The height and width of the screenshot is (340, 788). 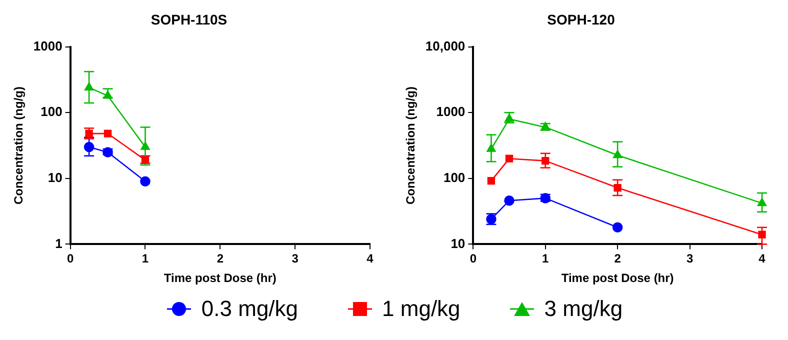 I want to click on chart-title: SOPH-120, so click(x=581, y=19).